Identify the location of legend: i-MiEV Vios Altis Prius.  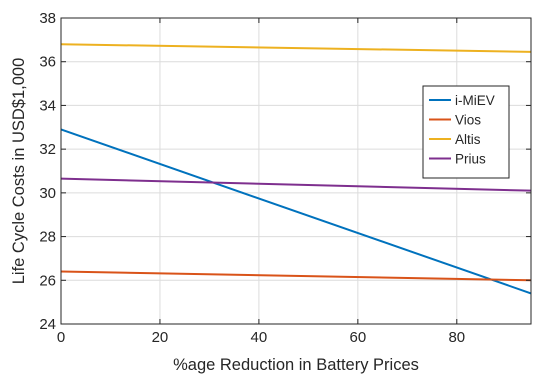
(466, 132).